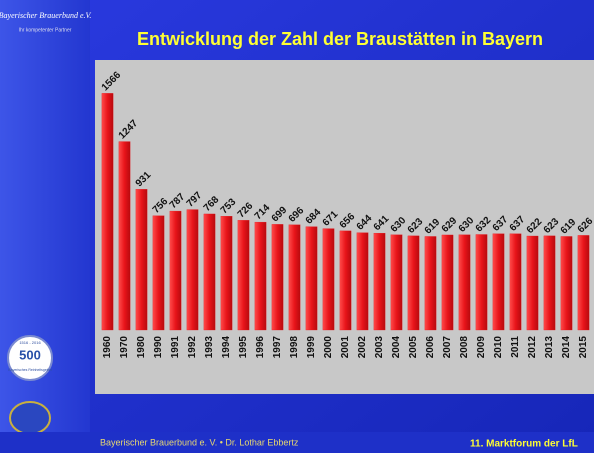 The width and height of the screenshot is (594, 458). What do you see at coordinates (345, 347) in the screenshot?
I see `x-tick-label: 2001` at bounding box center [345, 347].